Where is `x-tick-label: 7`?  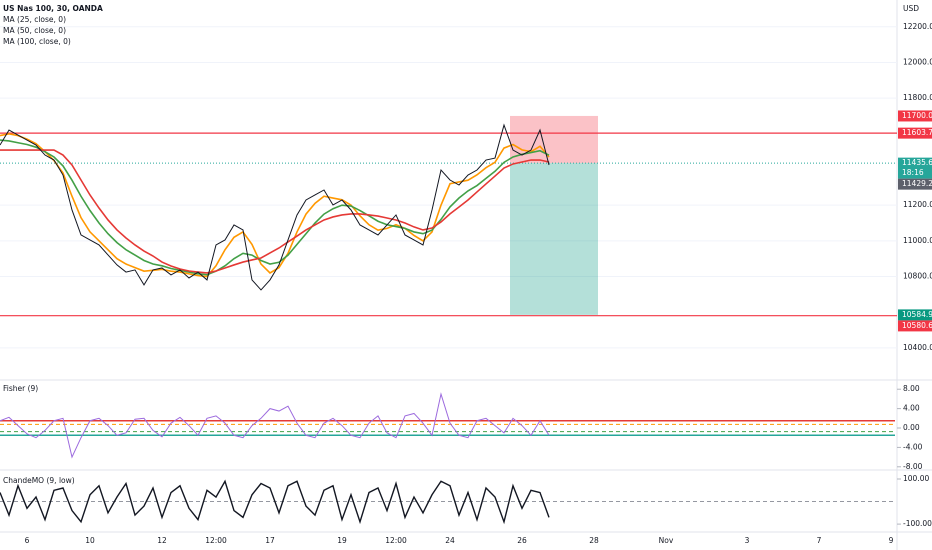 x-tick-label: 7 is located at coordinates (819, 540).